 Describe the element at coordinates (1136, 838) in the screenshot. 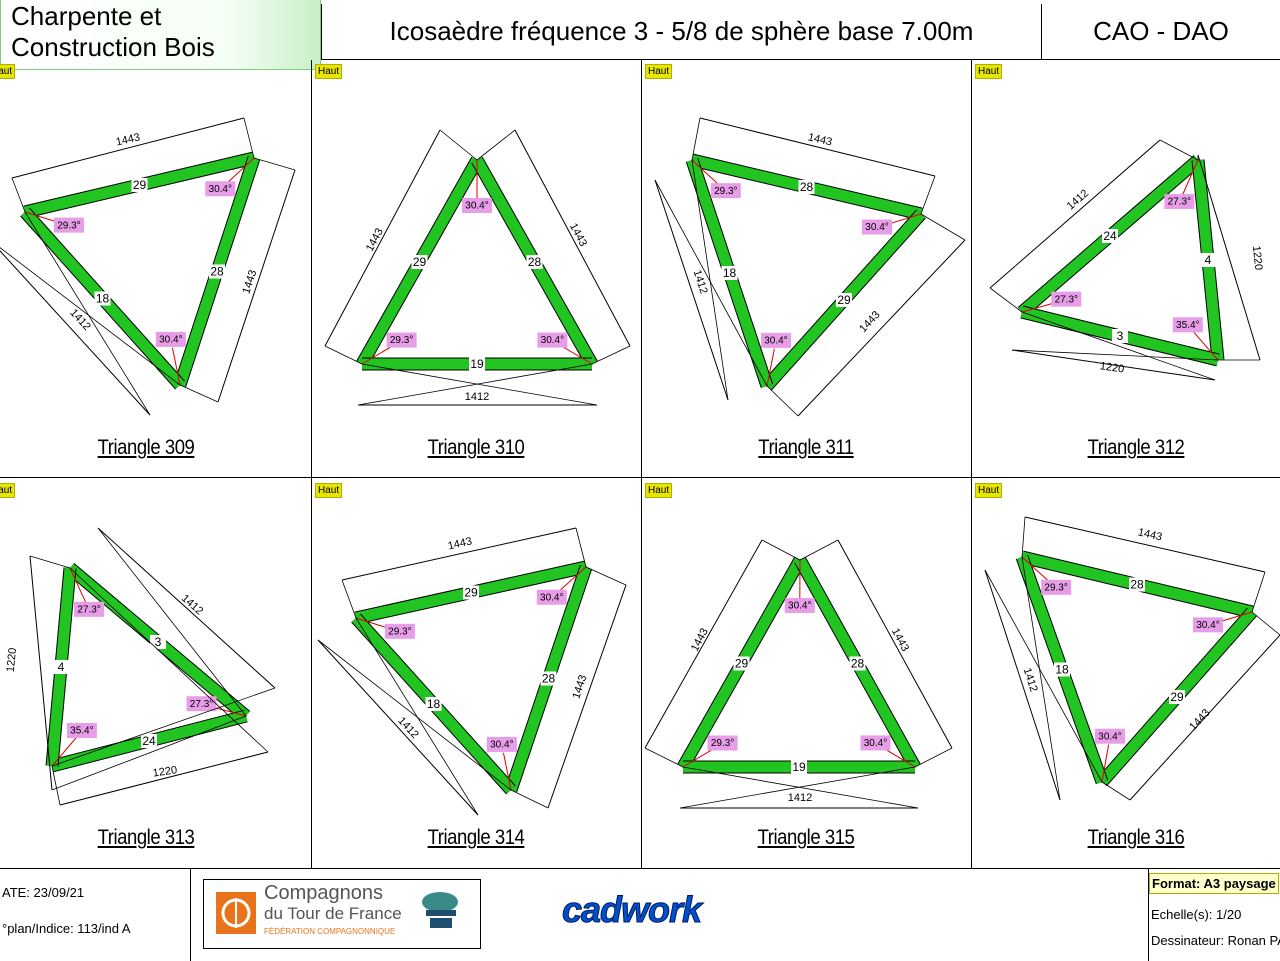

I see `triangle-label-316: Triangle 316` at that location.